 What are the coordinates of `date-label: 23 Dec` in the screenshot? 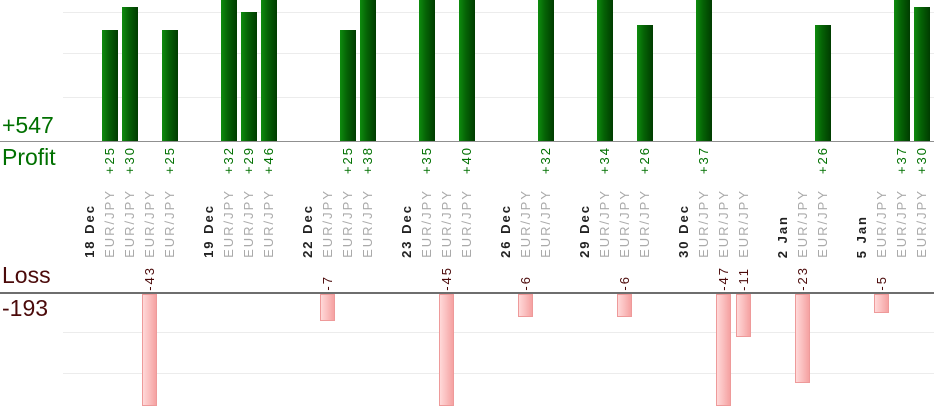 It's located at (406, 218).